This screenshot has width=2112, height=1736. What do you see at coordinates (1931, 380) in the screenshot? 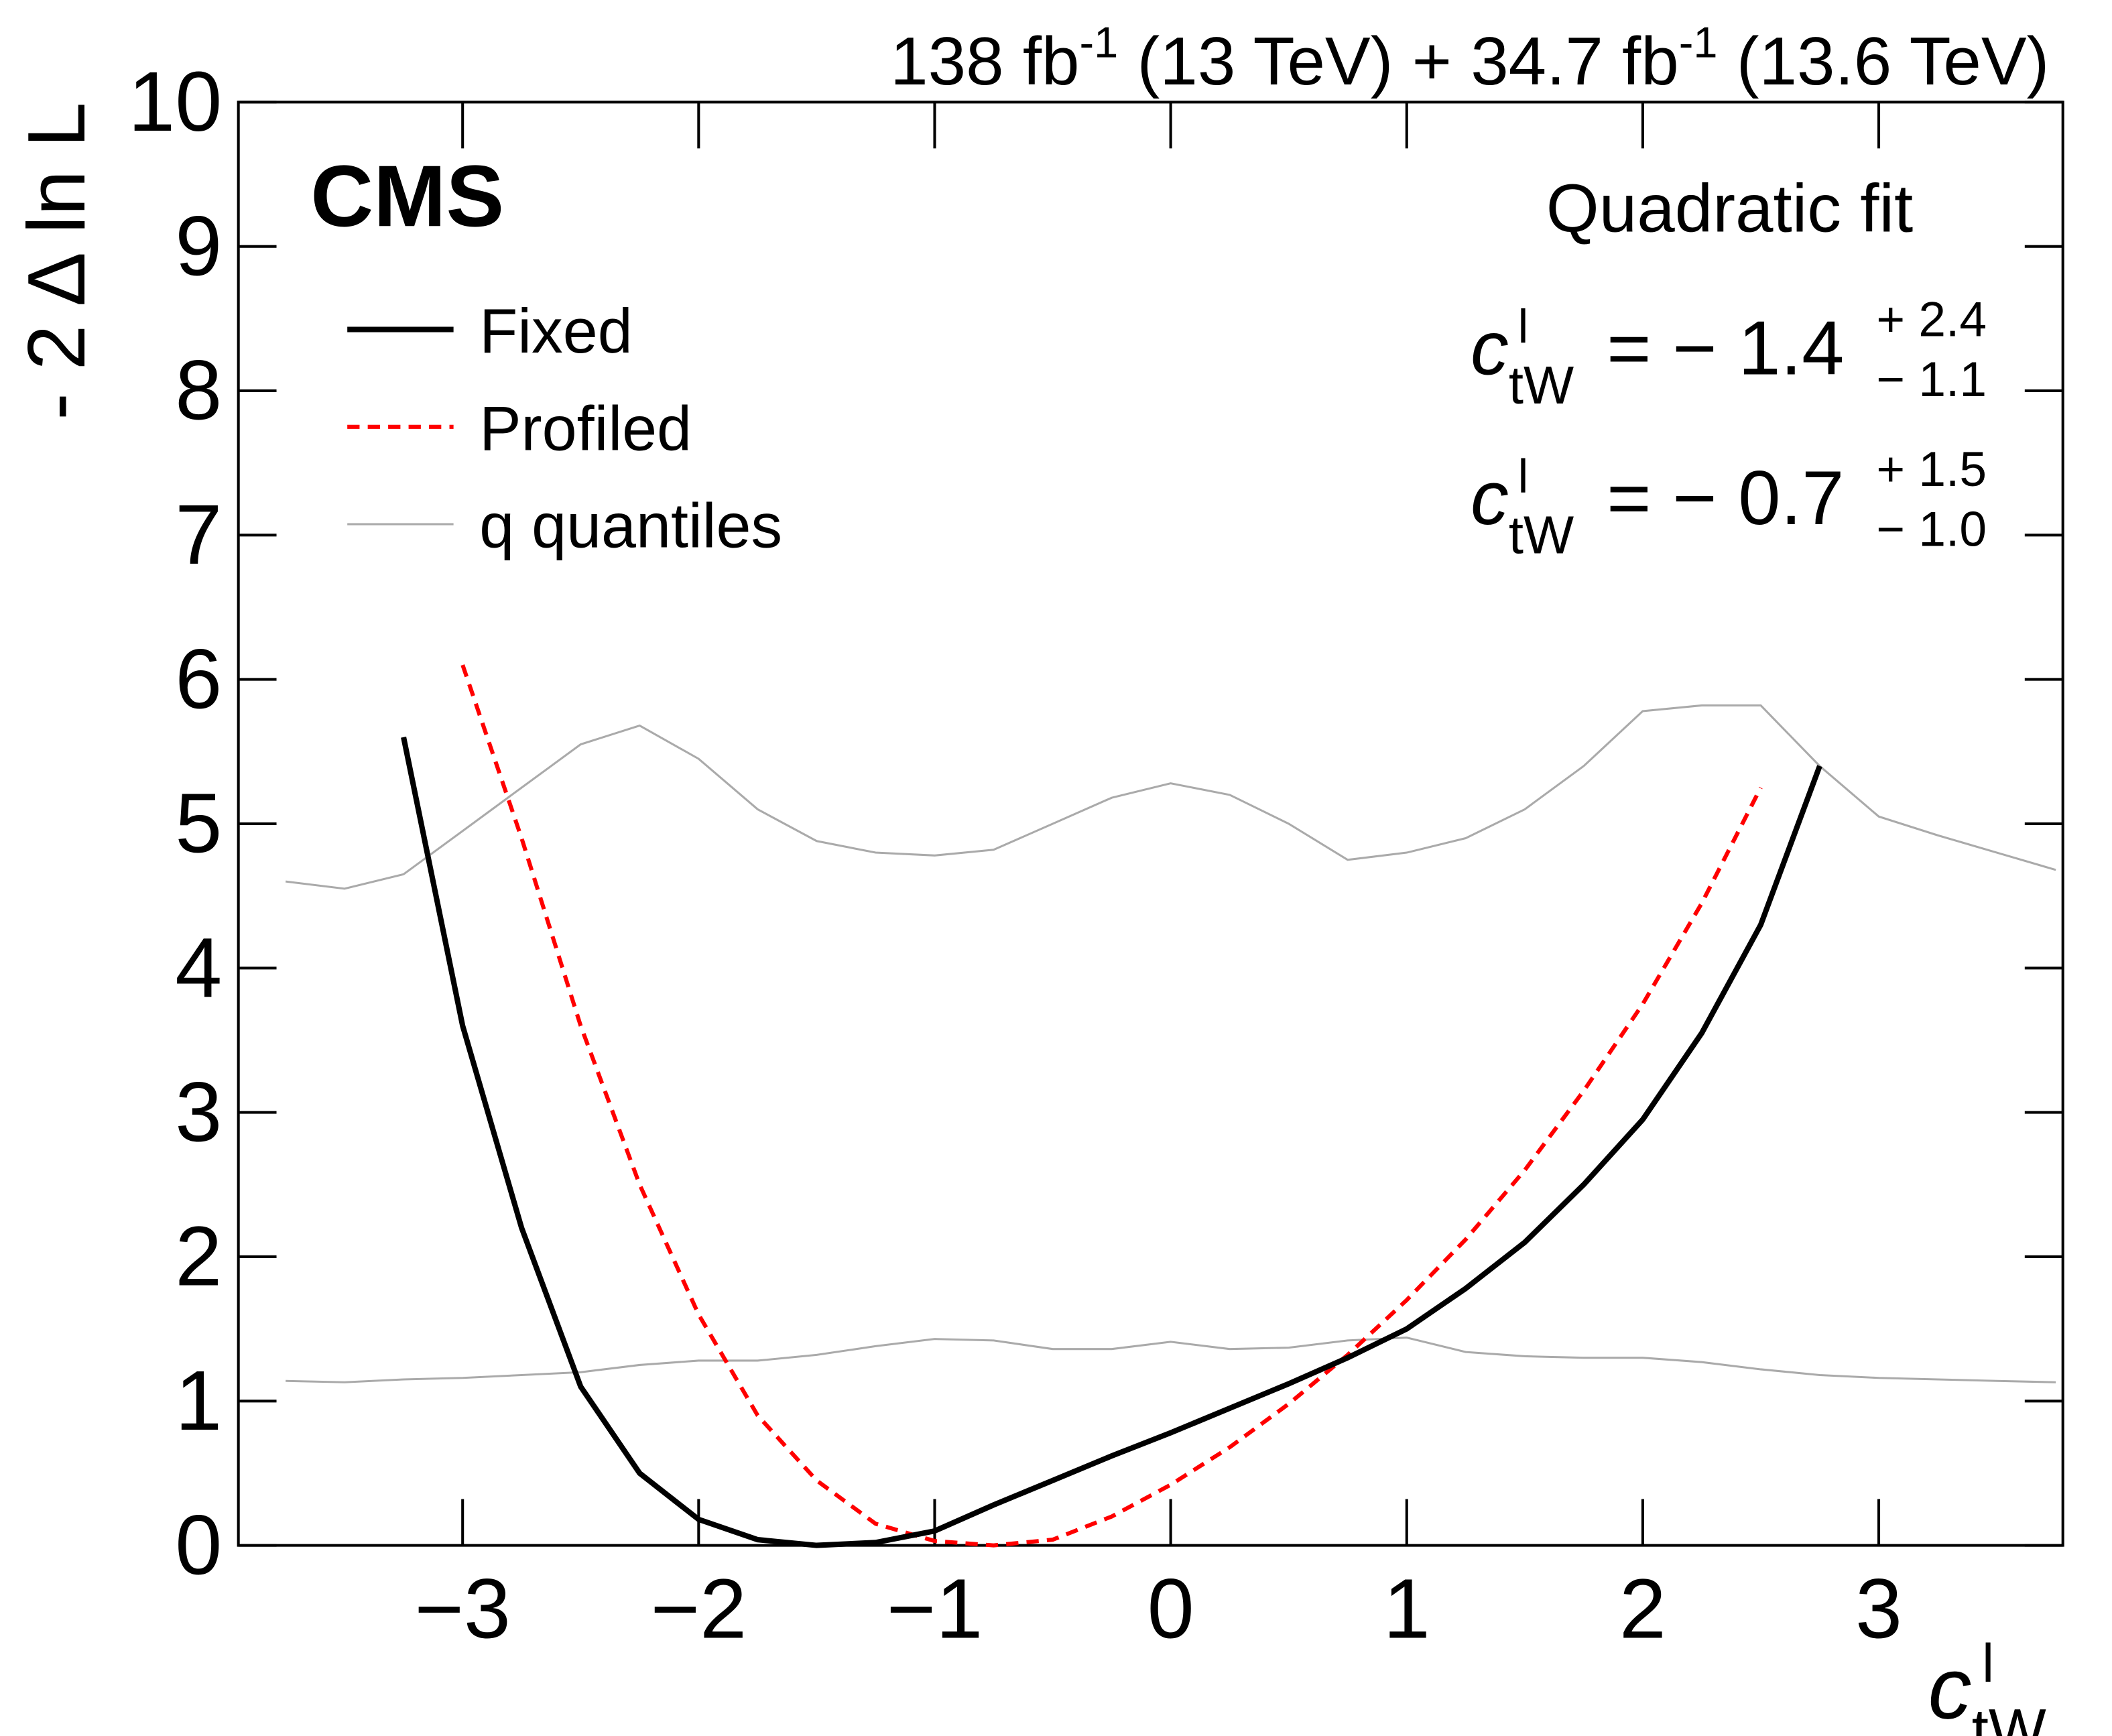
I see `result-down: − 1.1` at bounding box center [1931, 380].